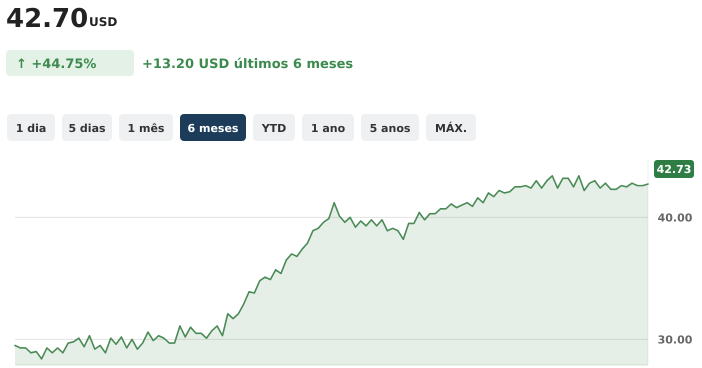  Describe the element at coordinates (248, 64) in the screenshot. I see `text: +13.20 USD últimos 6 meses` at that location.